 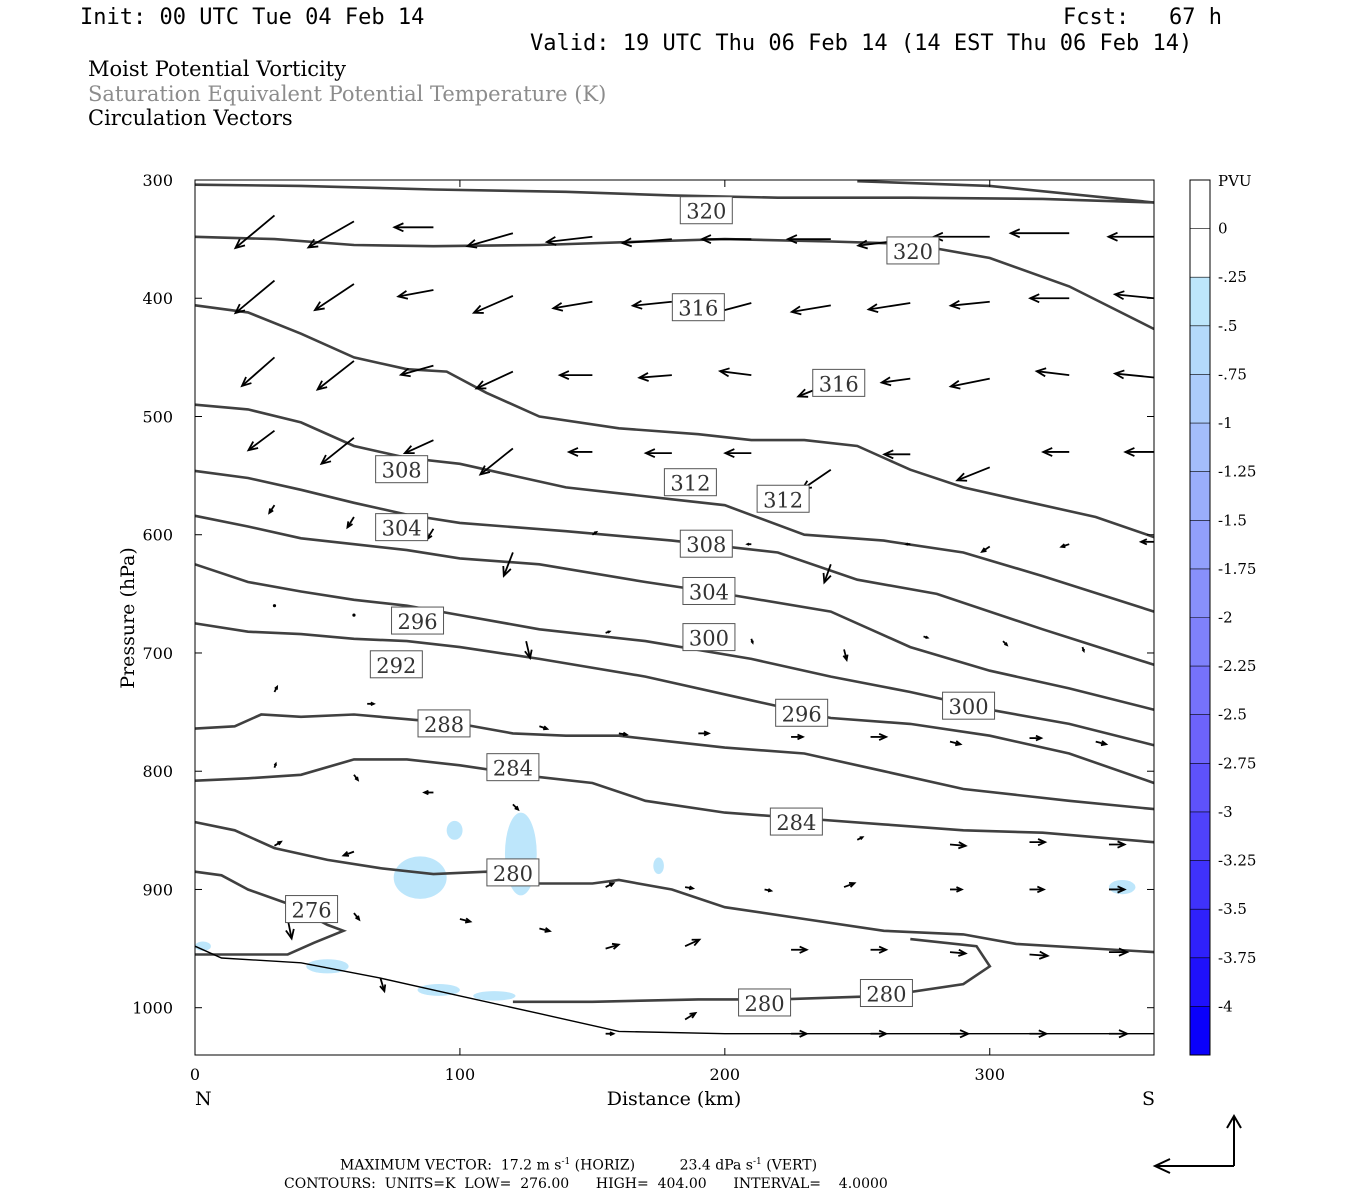 I want to click on colorbar-label: -3.25, so click(x=1237, y=861).